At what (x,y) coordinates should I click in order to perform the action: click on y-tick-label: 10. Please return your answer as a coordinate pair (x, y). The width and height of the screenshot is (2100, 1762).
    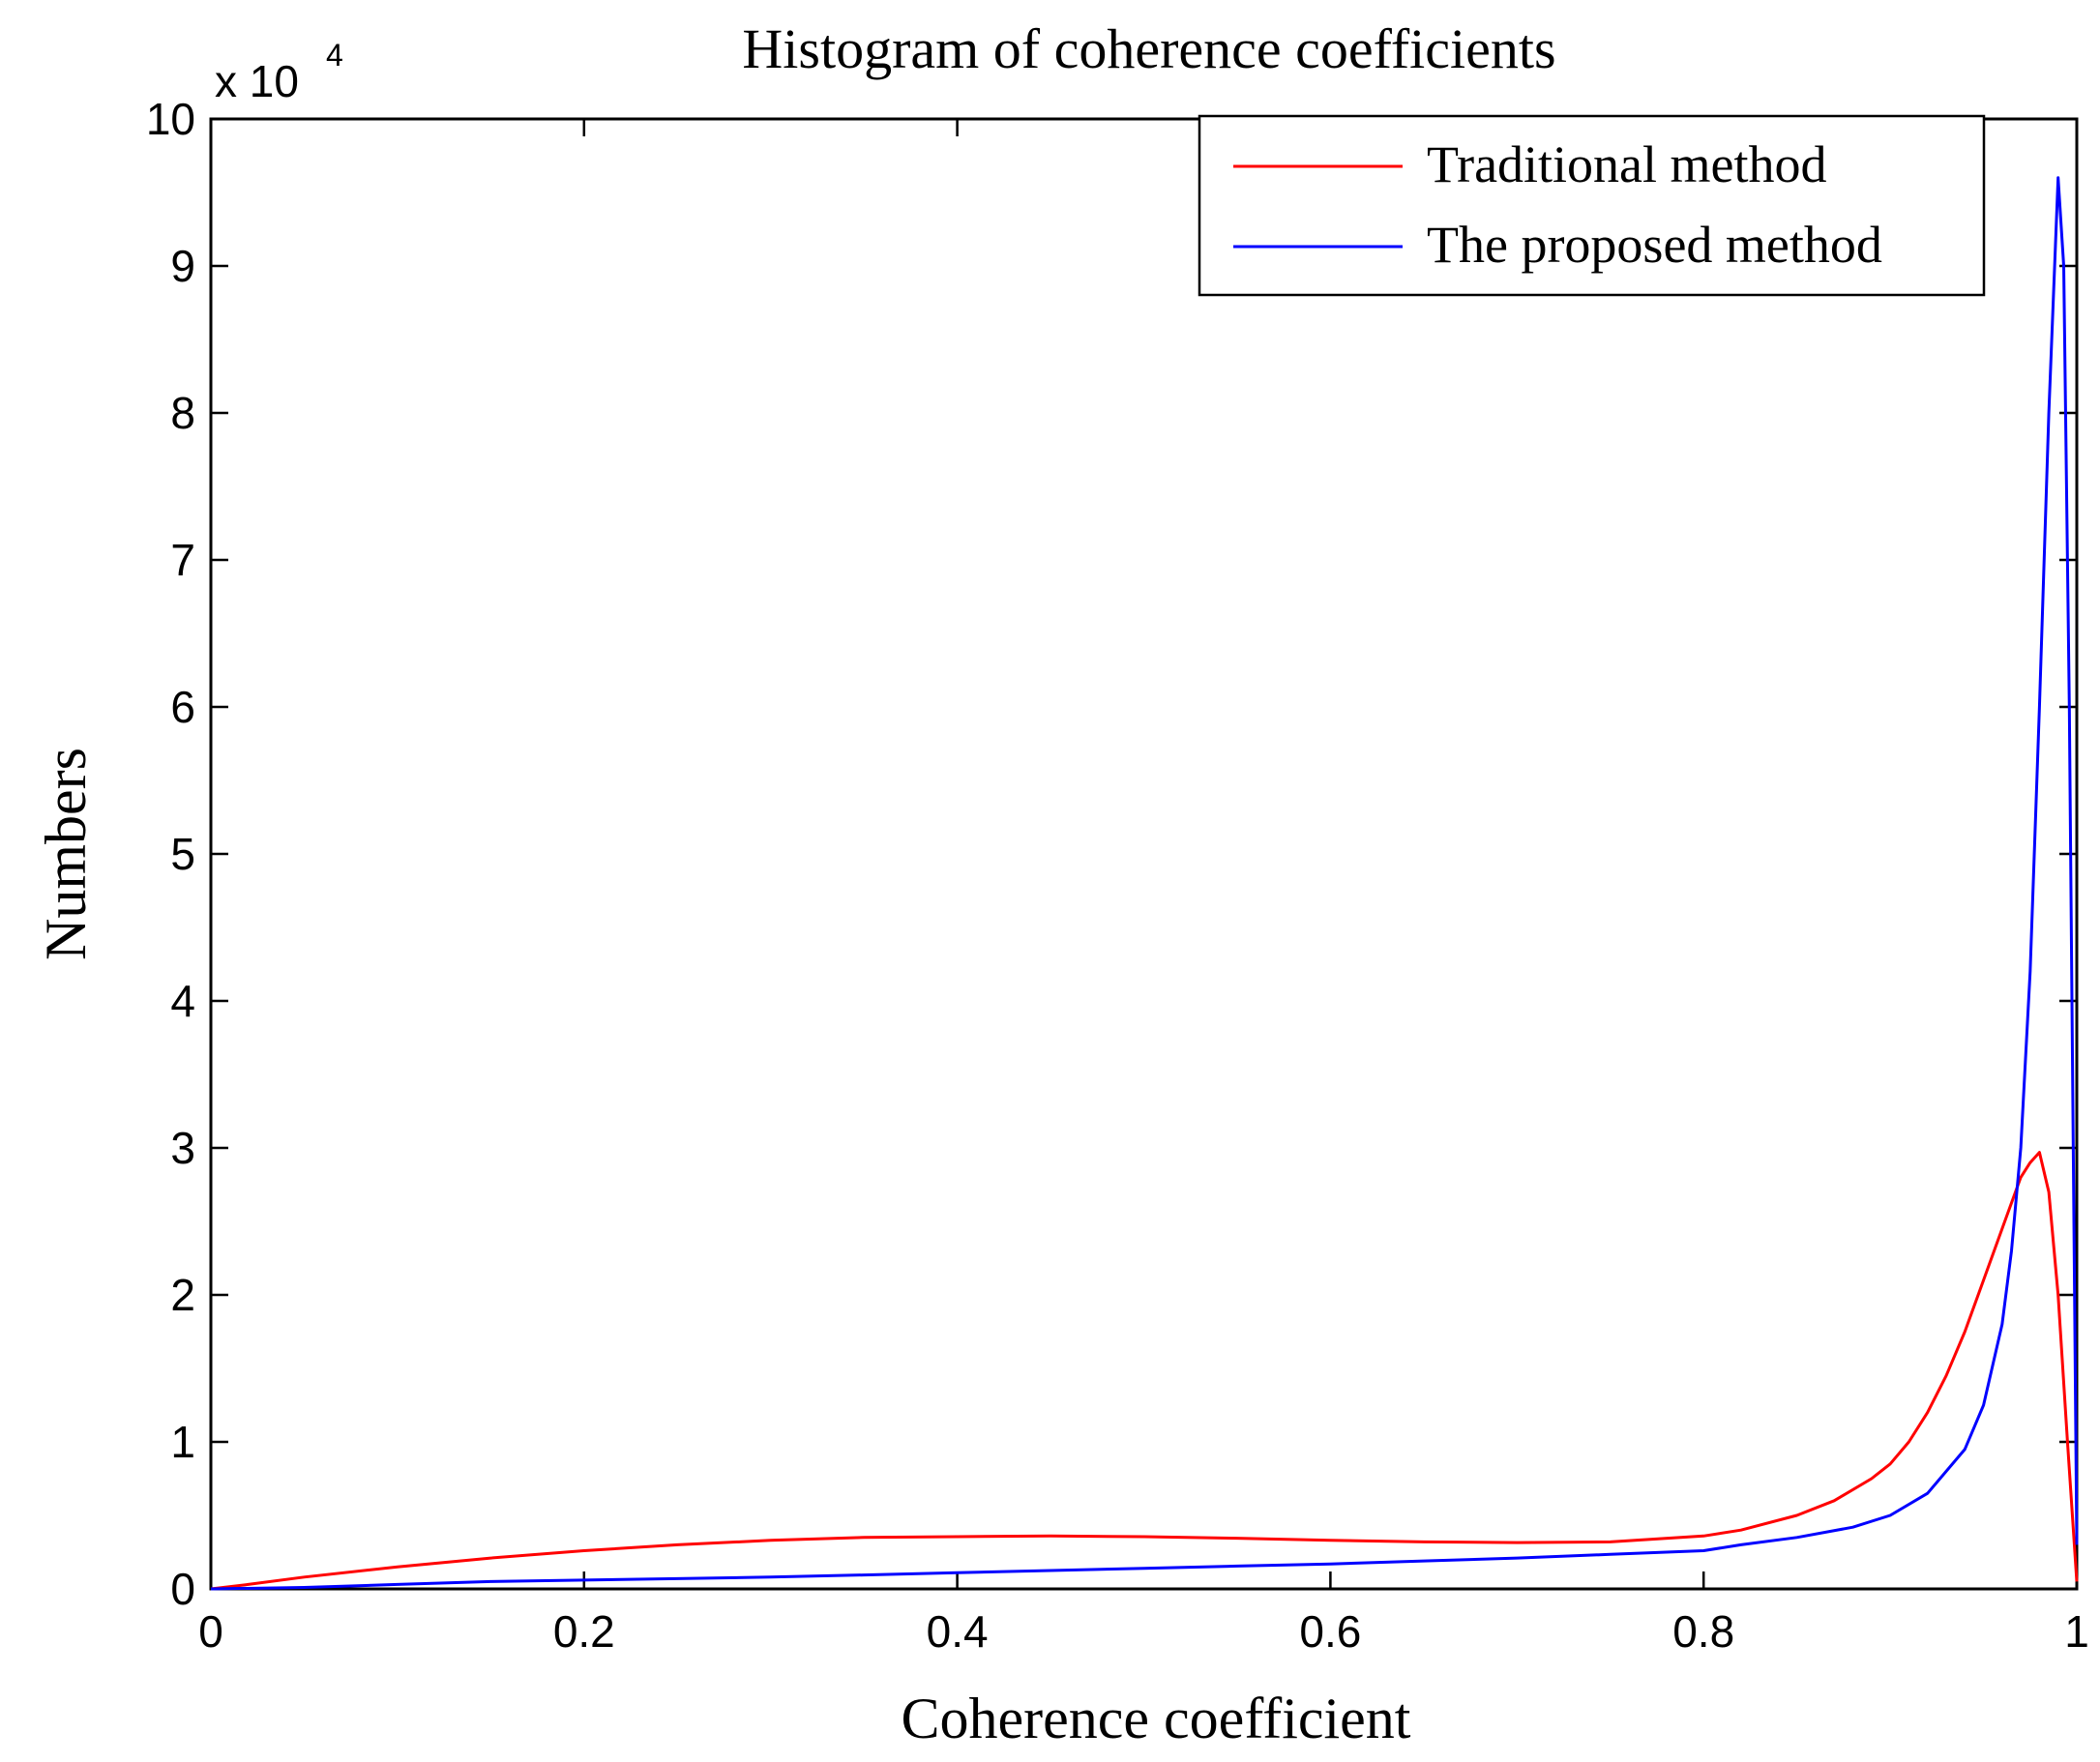
    Looking at the image, I should click on (170, 119).